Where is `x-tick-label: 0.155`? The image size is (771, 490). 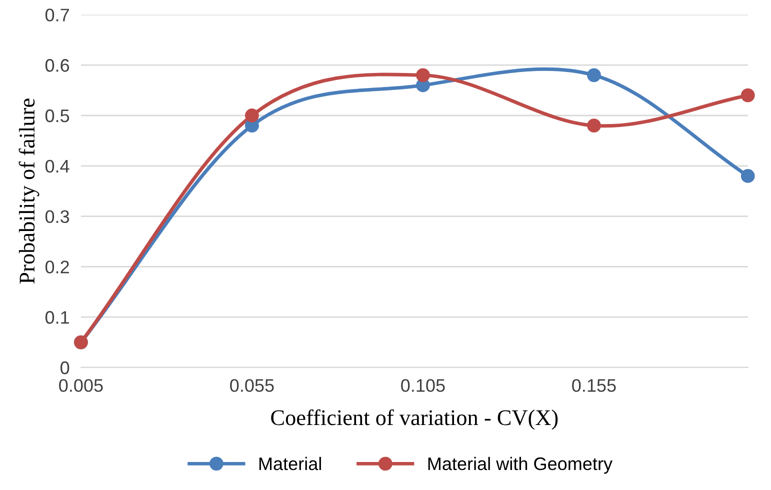
x-tick-label: 0.155 is located at coordinates (594, 385).